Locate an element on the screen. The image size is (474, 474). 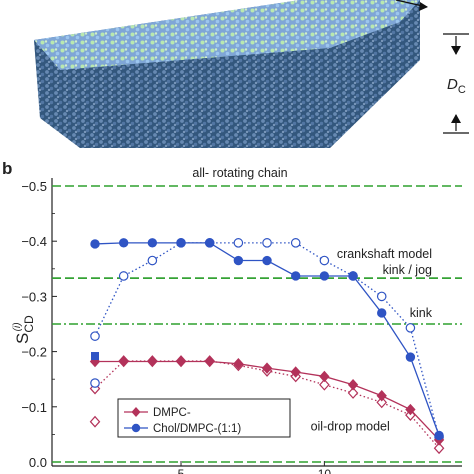
thickness-indicator is located at coordinates (456, 83).